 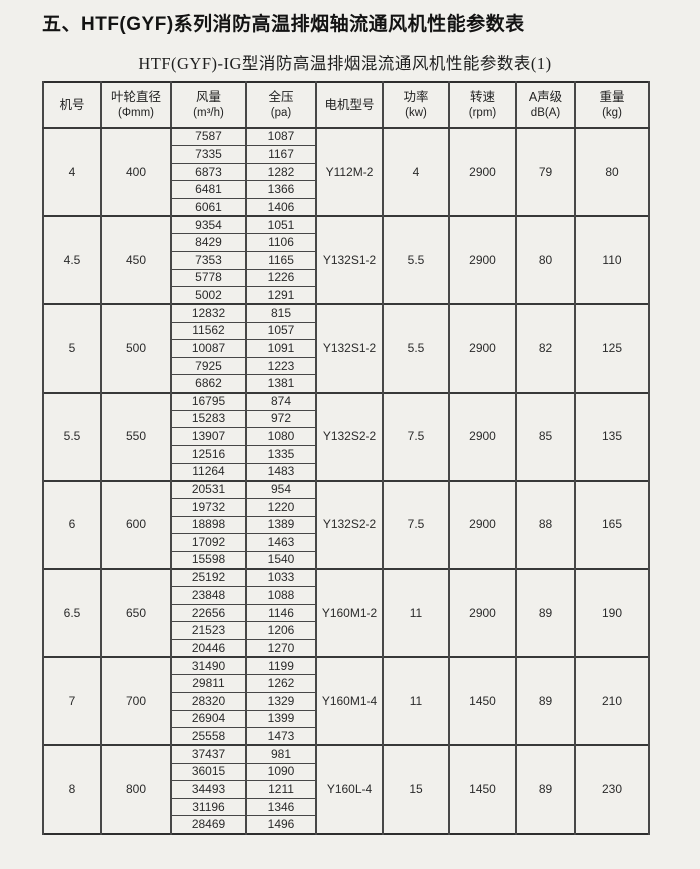 I want to click on table-row: 15598 1540, so click(x=346, y=560).